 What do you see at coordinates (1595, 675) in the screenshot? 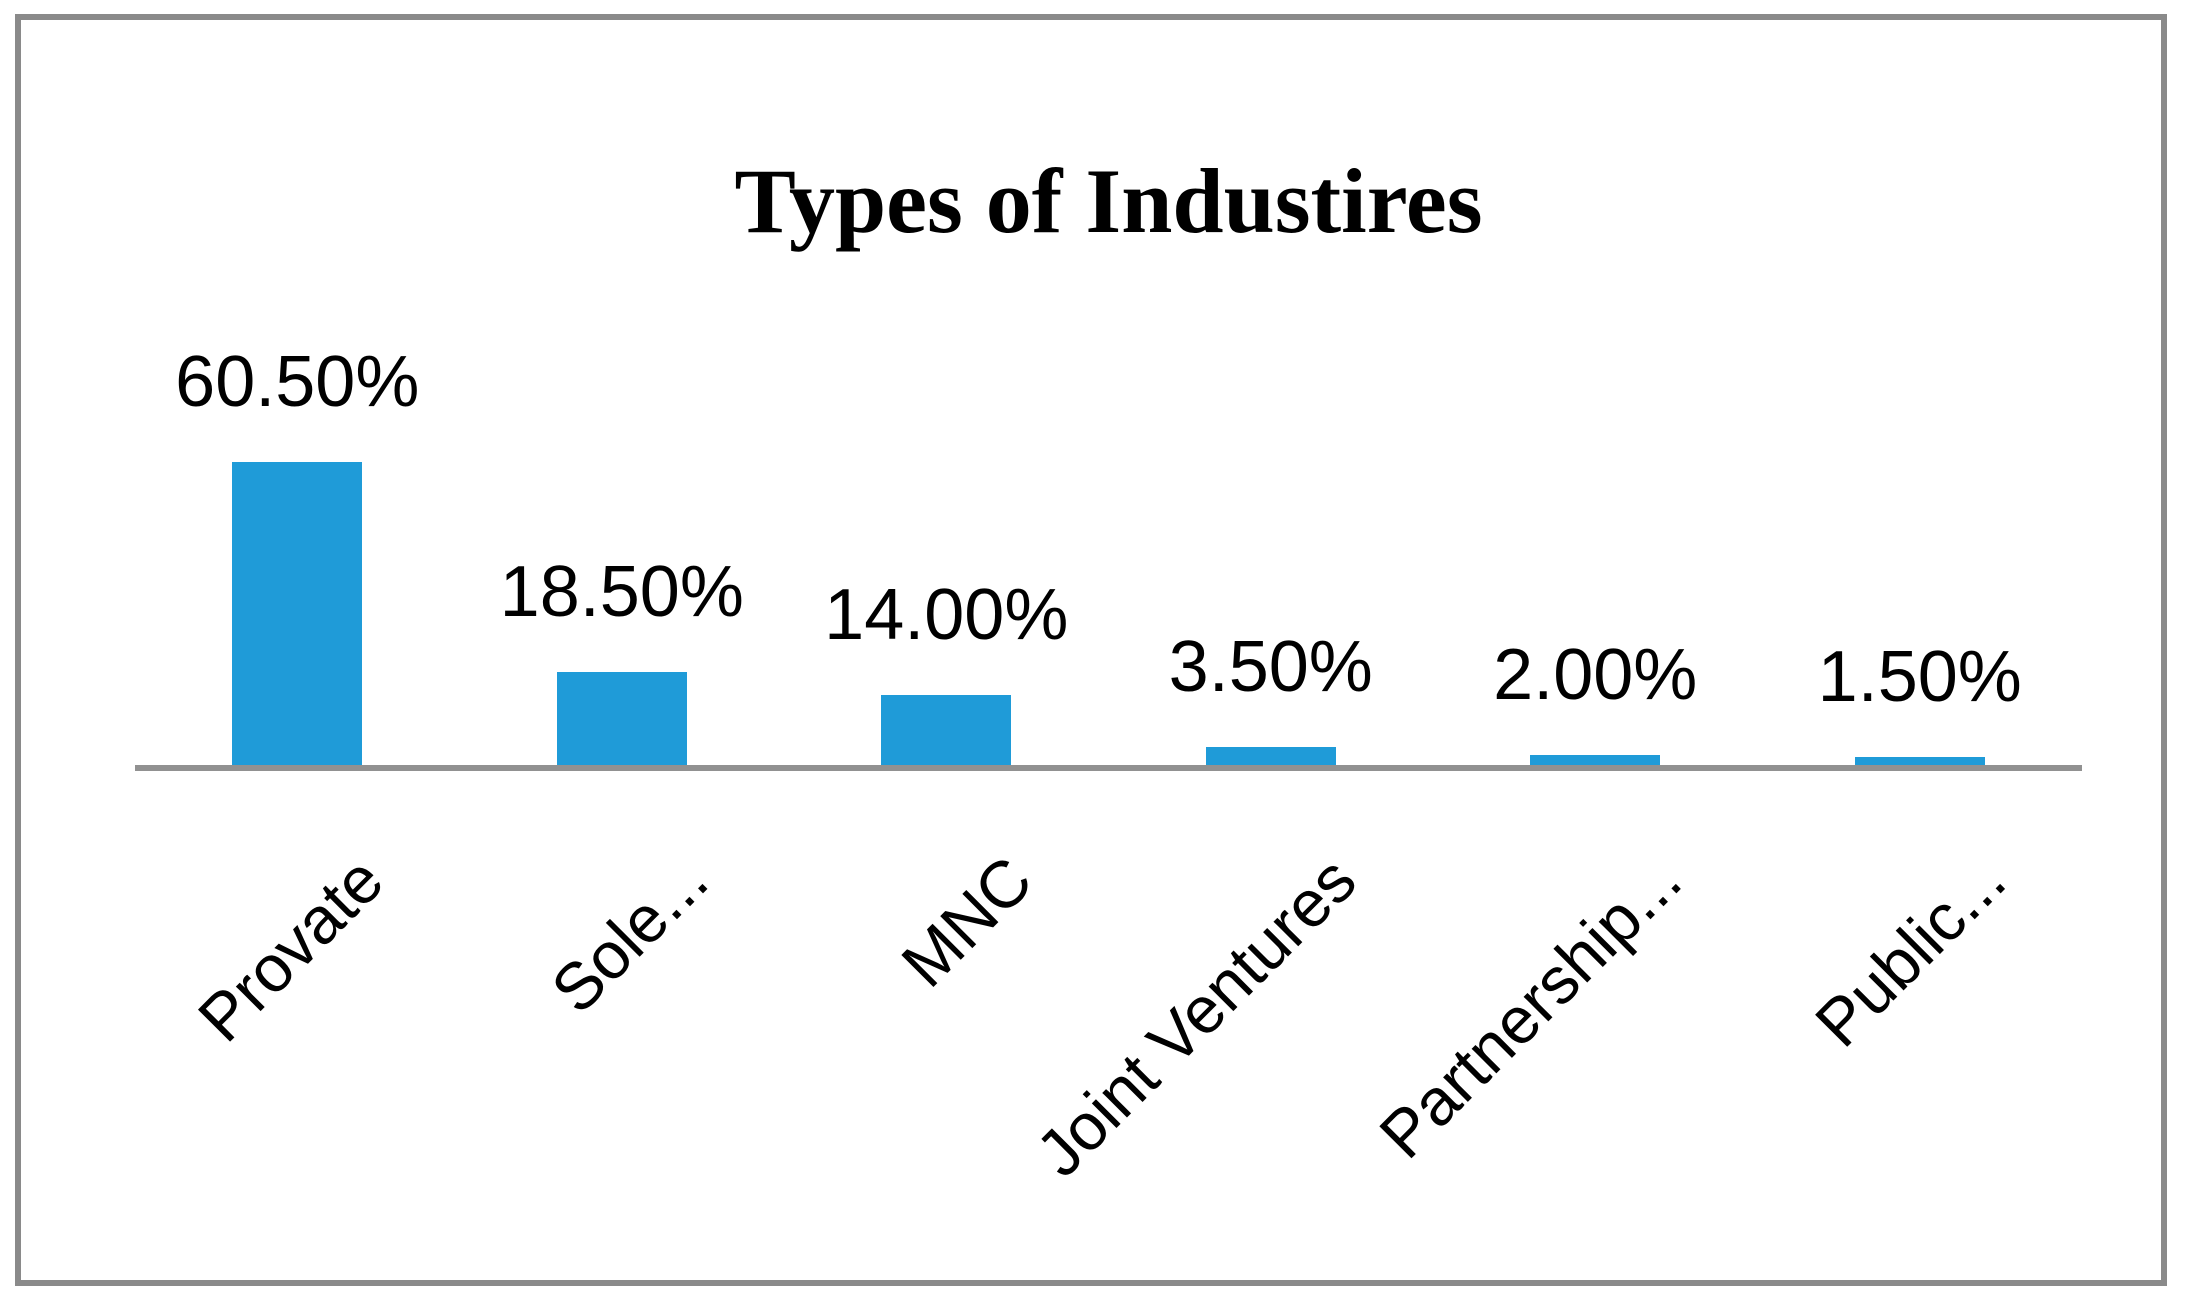
I see `value-label: 2.00%` at bounding box center [1595, 675].